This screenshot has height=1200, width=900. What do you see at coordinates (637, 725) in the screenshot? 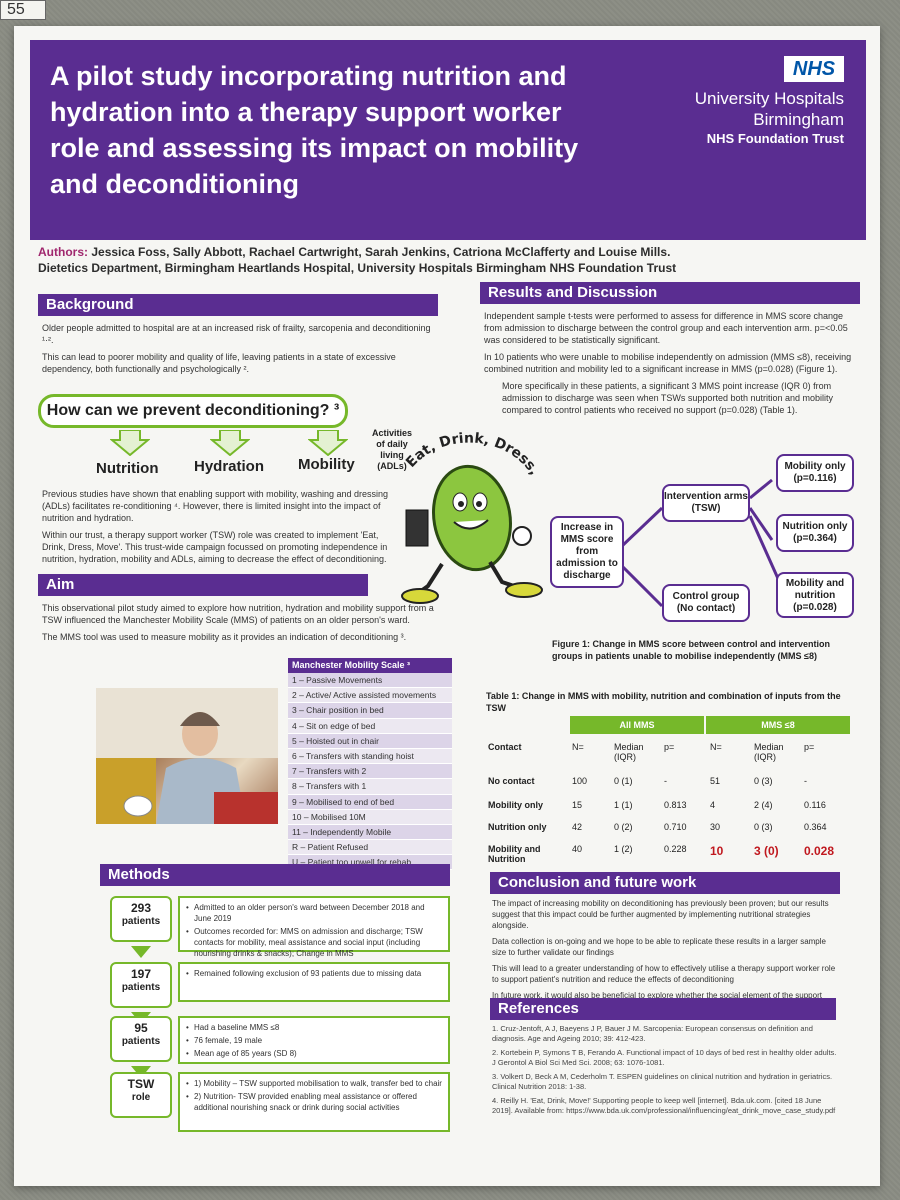
I see `table-group-all-mms: All MMS` at bounding box center [637, 725].